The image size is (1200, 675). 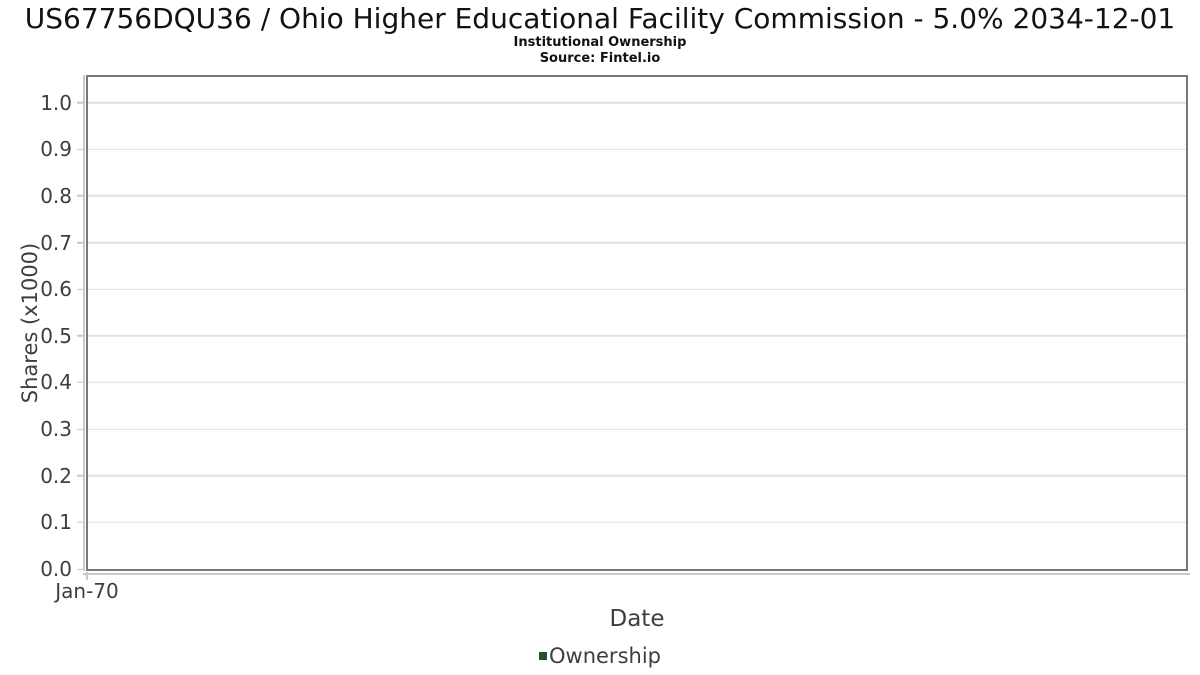 What do you see at coordinates (605, 656) in the screenshot?
I see `legend-label-ownership: Ownership` at bounding box center [605, 656].